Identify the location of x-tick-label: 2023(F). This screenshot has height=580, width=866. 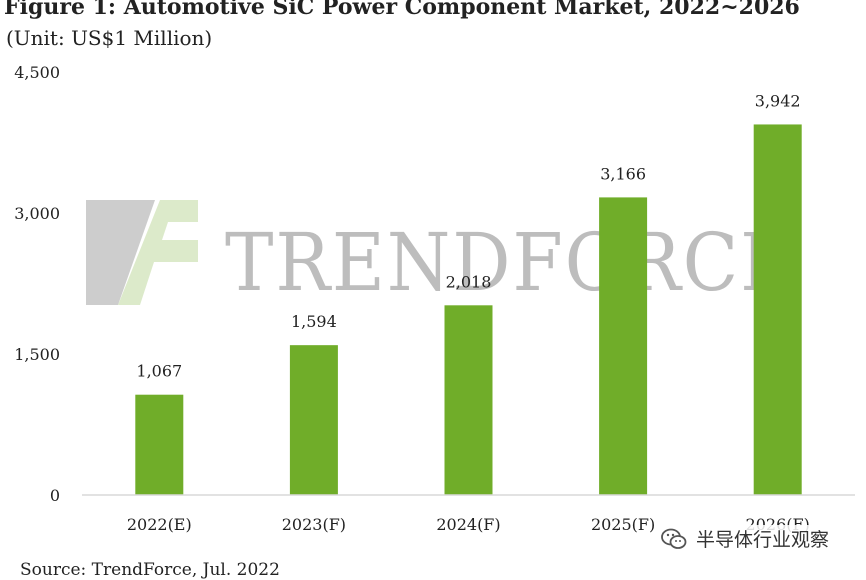
(314, 524).